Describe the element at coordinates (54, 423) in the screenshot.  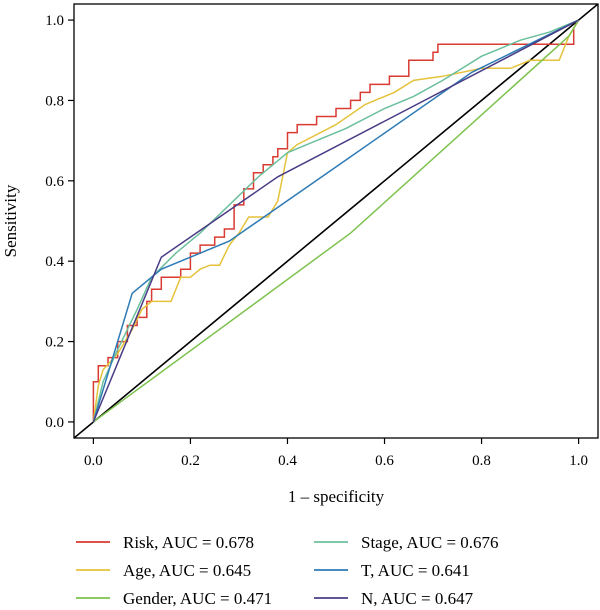
I see `y-tick-label: 0.0` at that location.